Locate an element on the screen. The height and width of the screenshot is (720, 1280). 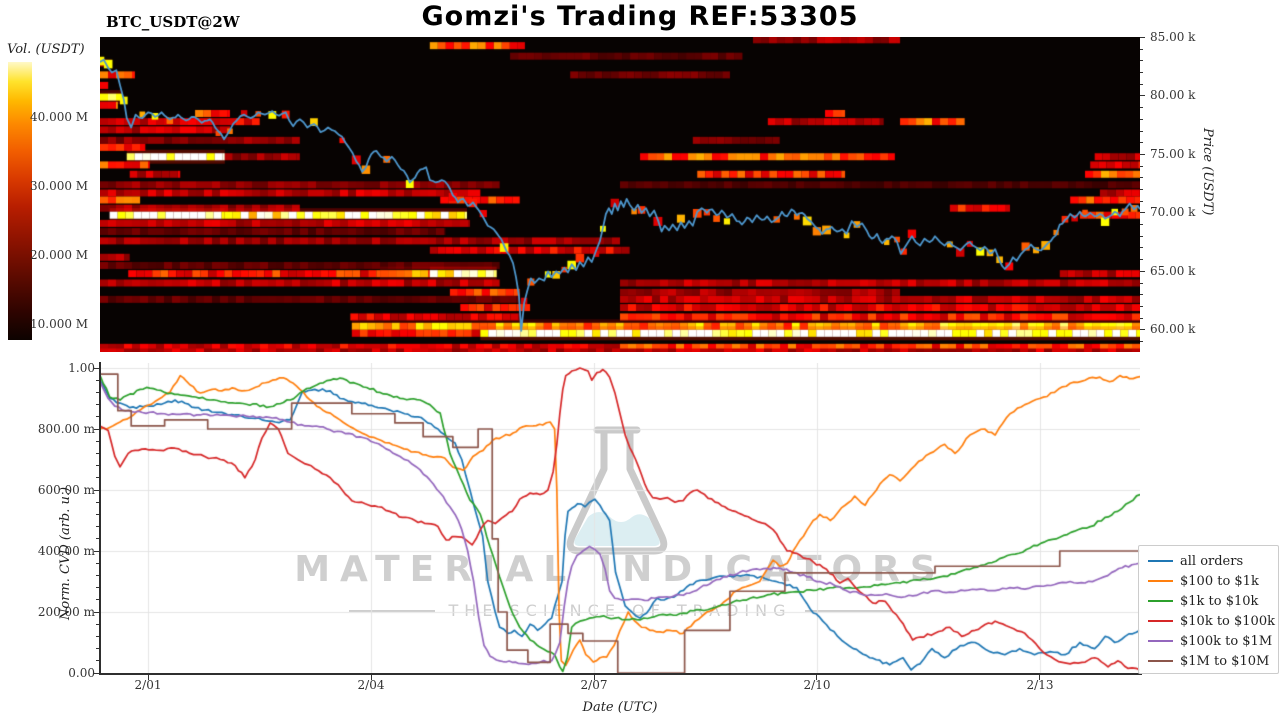
legend-item: $1M to $10M is located at coordinates (1213, 661).